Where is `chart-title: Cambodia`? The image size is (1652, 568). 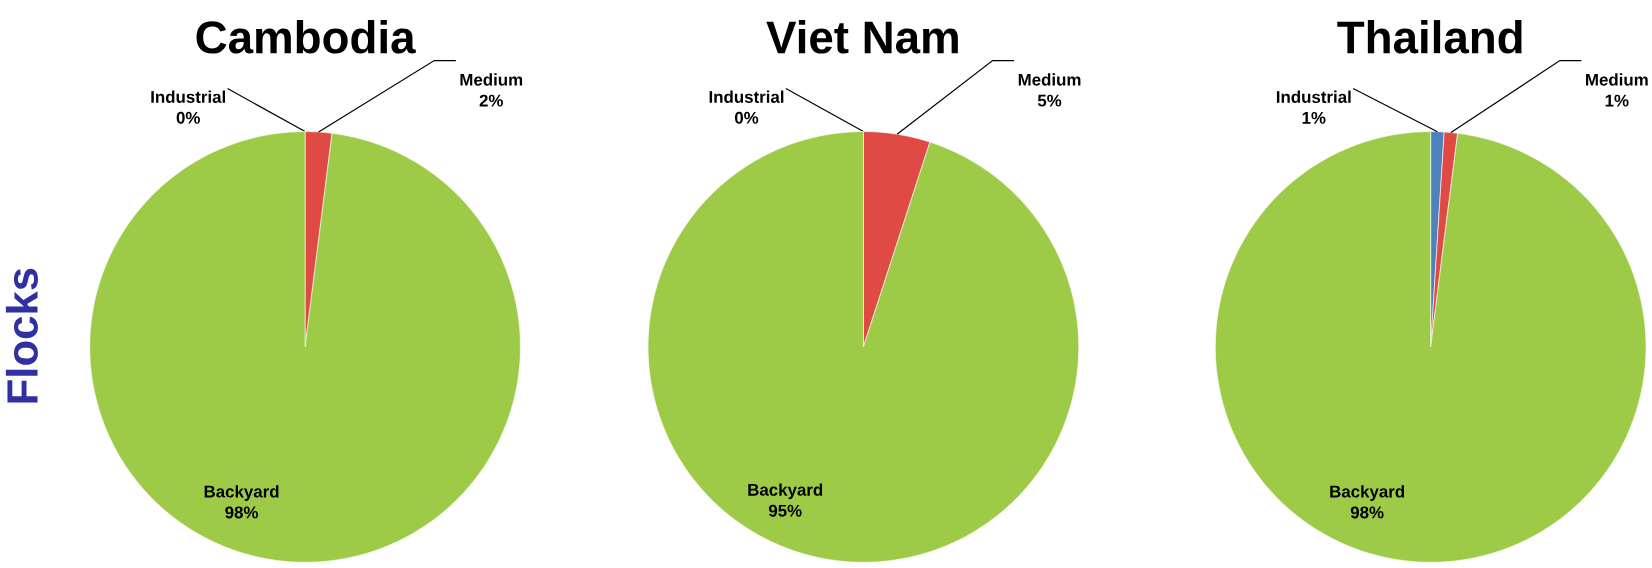
chart-title: Cambodia is located at coordinates (306, 36).